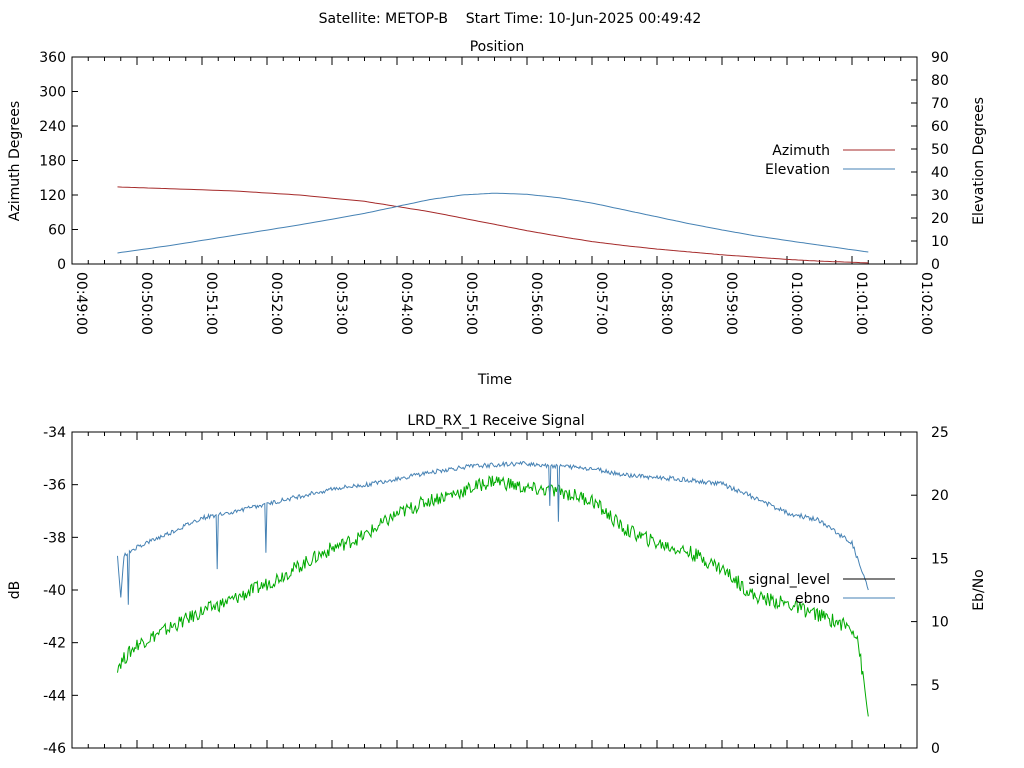  I want to click on left-axis-tick-label: 240, so click(52, 127).